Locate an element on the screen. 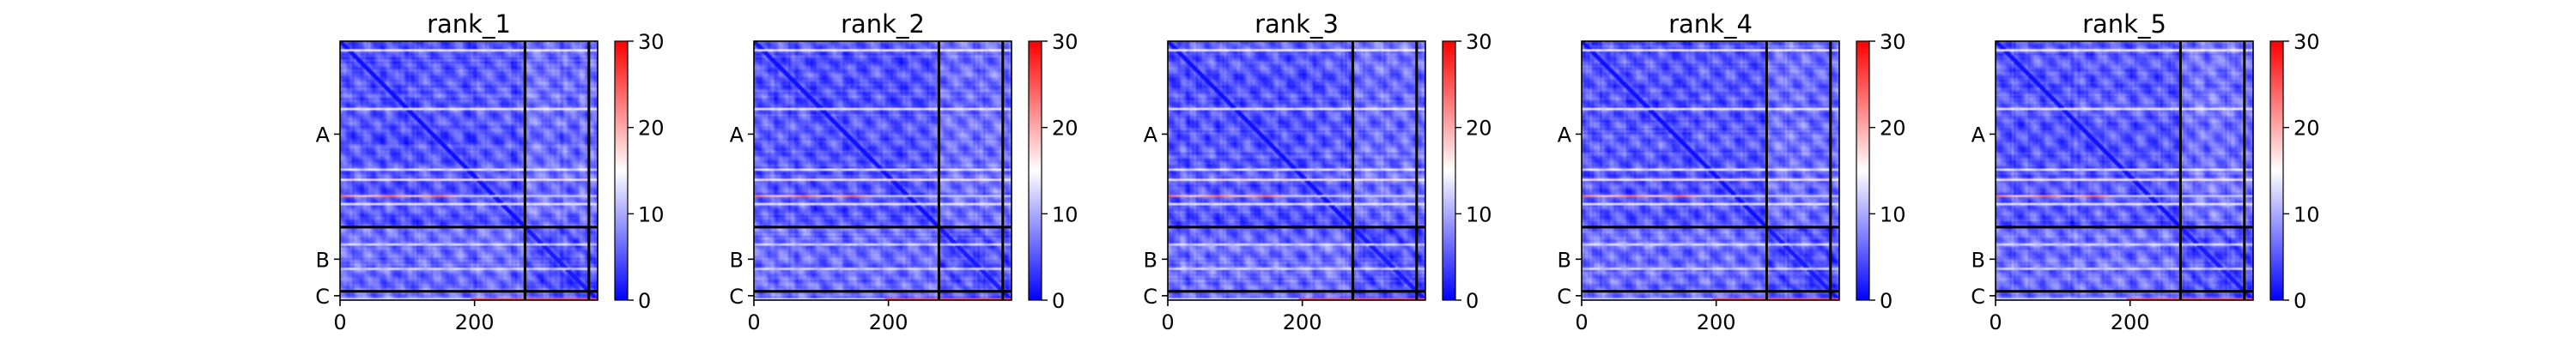 Image resolution: width=2576 pixels, height=343 pixels. chart-title: rank_3 is located at coordinates (1297, 24).